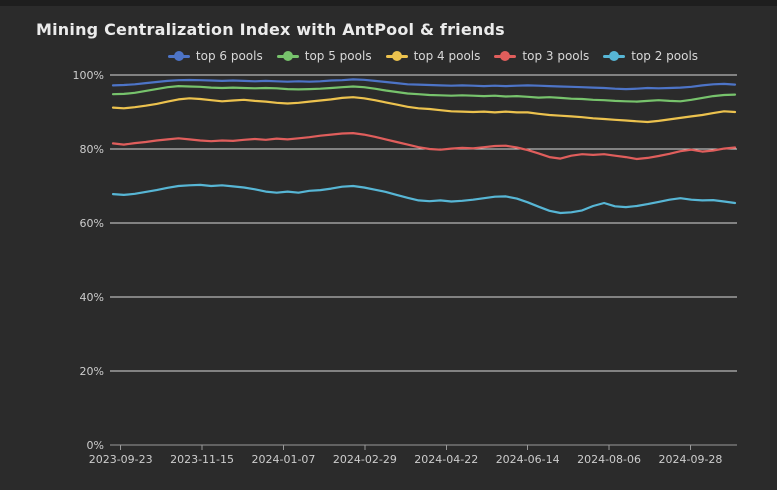  I want to click on y-axis-label: 0%, so click(95, 445).